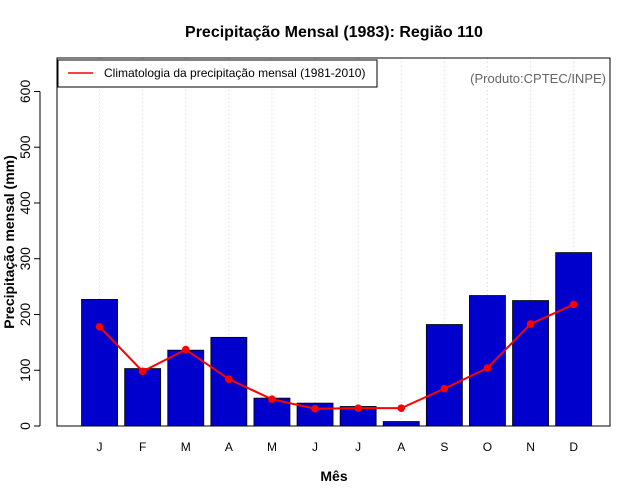 This screenshot has width=640, height=500. What do you see at coordinates (333, 476) in the screenshot?
I see `x-axis-title: Mês` at bounding box center [333, 476].